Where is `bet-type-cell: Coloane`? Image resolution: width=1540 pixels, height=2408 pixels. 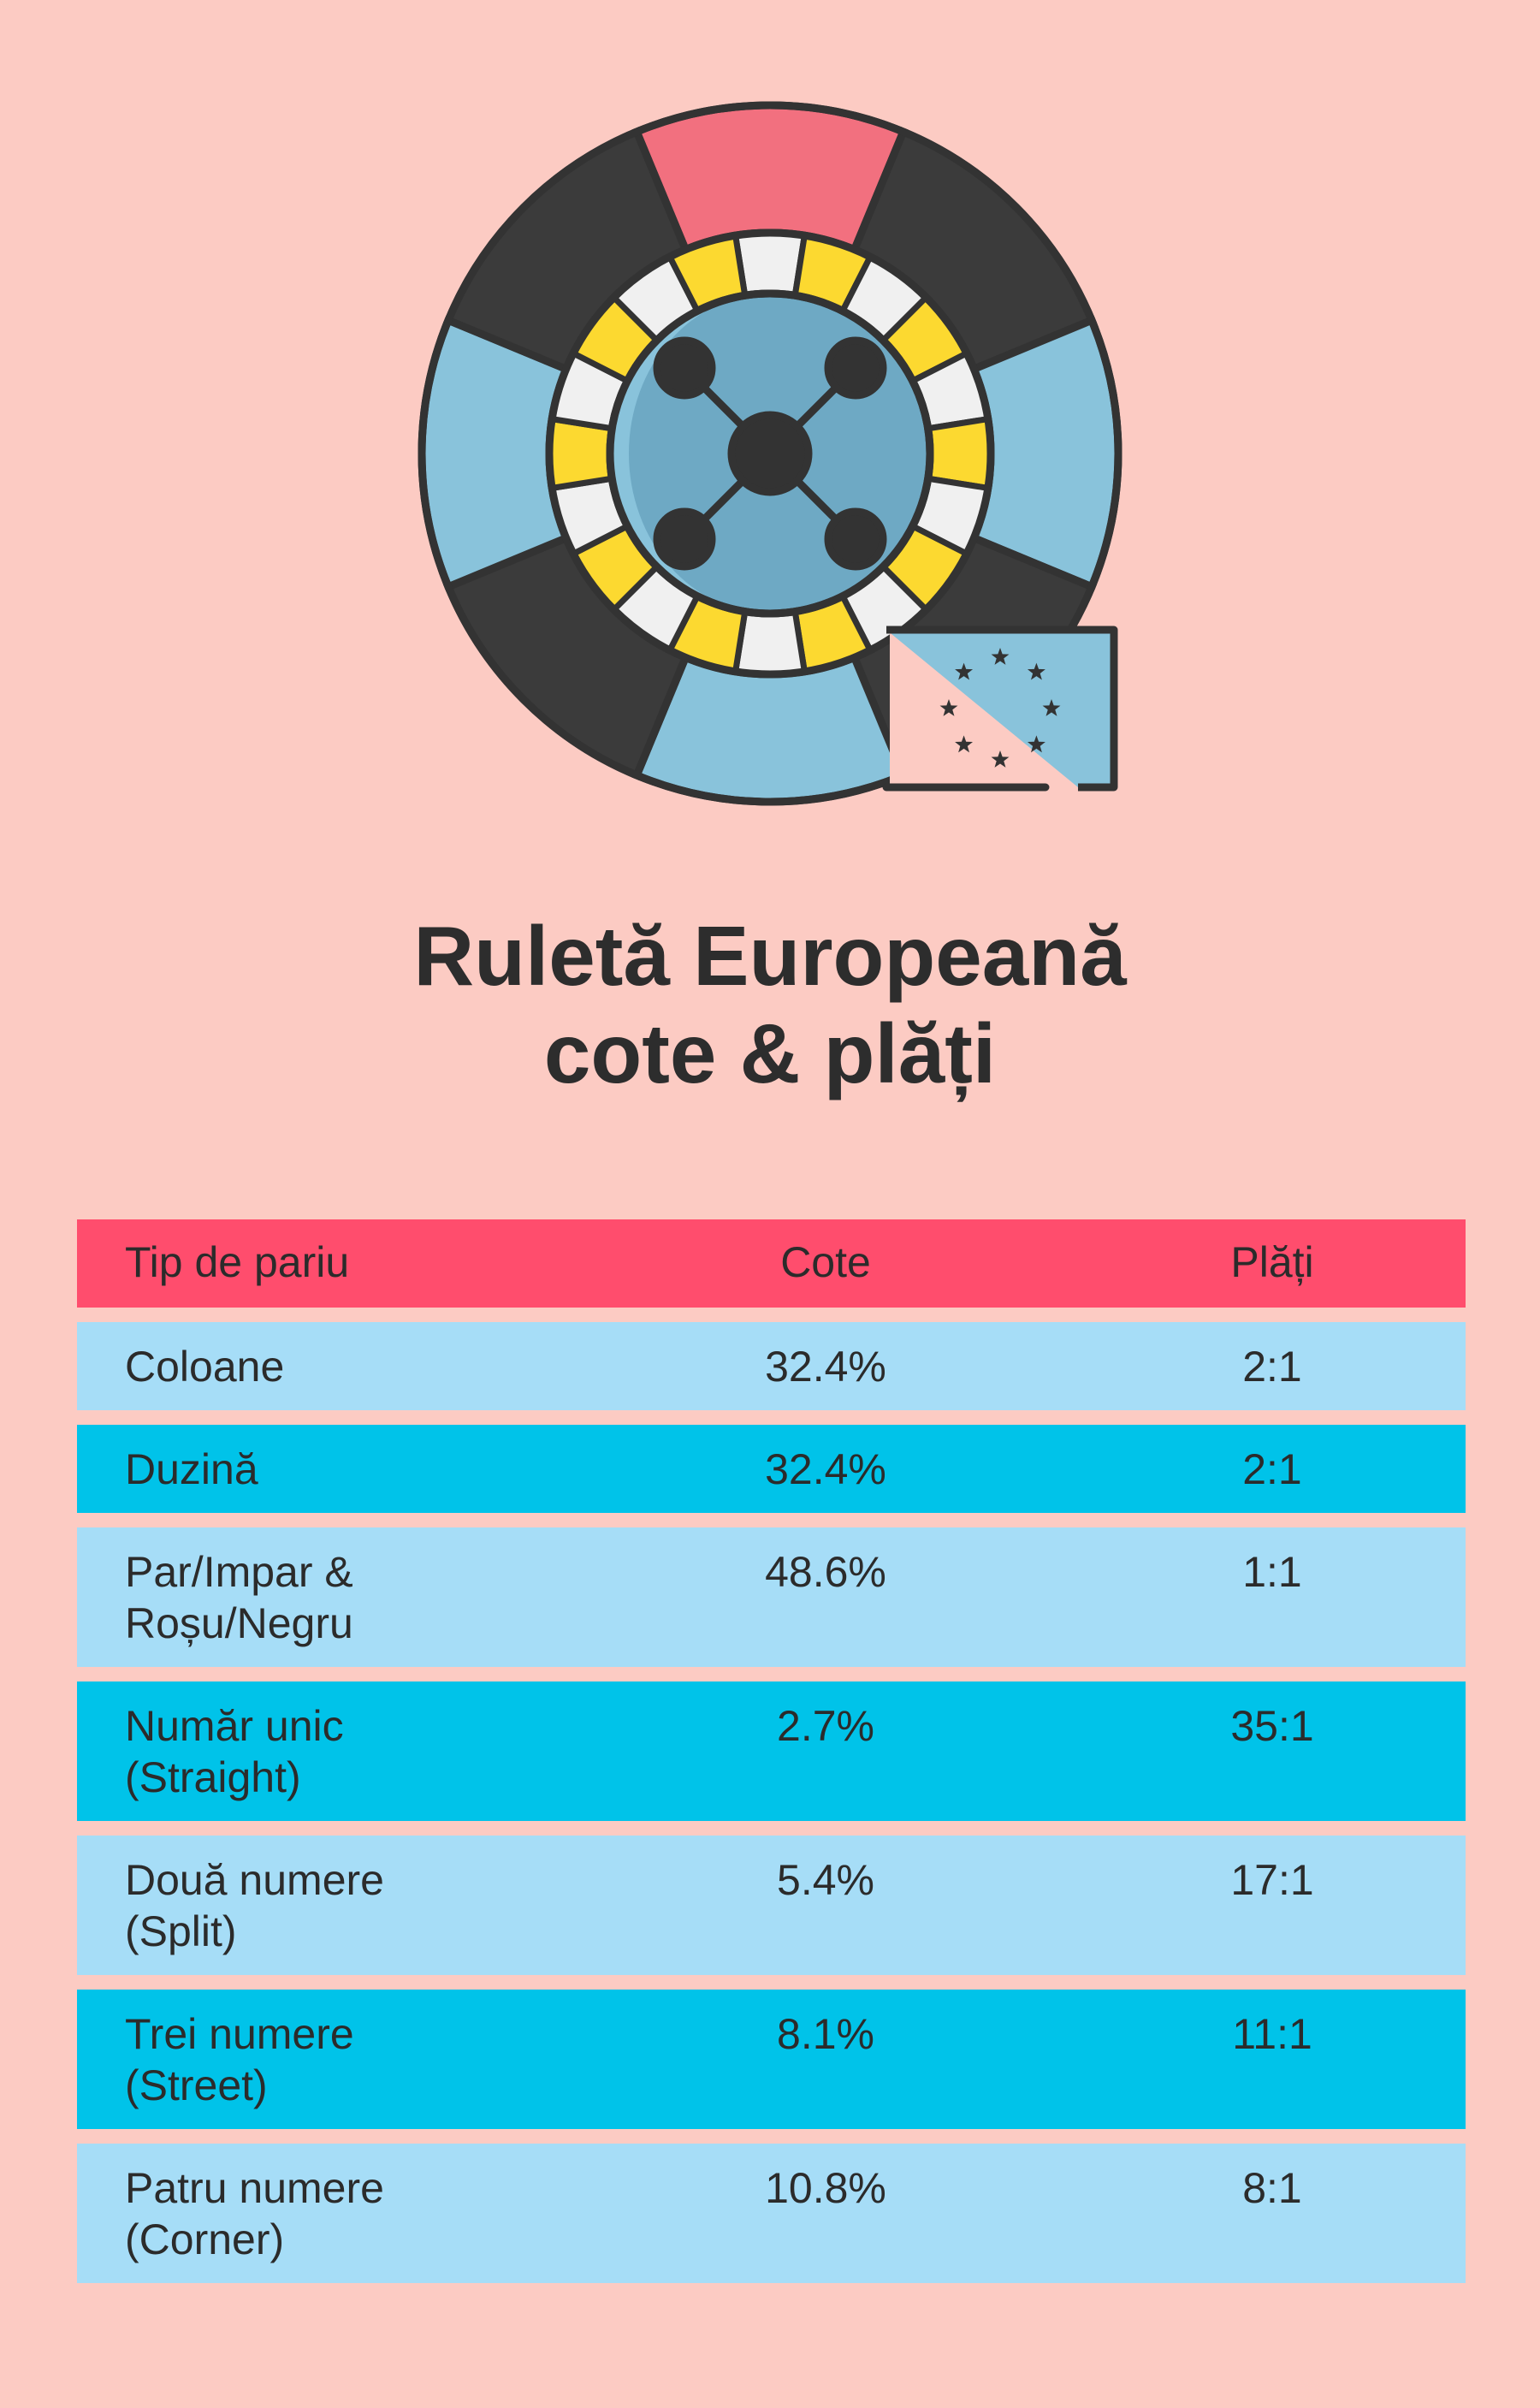
bet-type-cell: Coloane is located at coordinates (380, 1375).